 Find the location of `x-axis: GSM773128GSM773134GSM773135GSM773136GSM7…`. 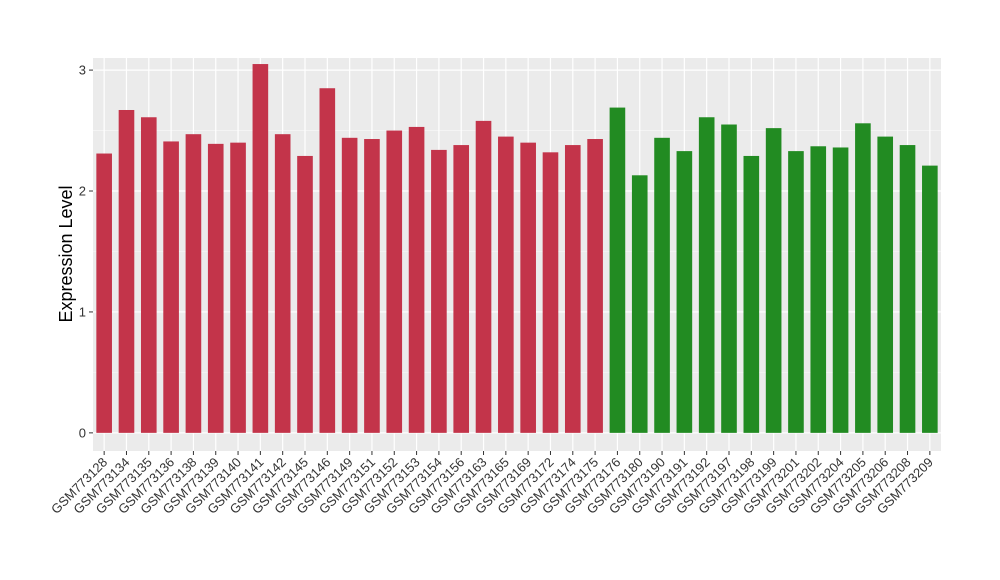

x-axis: GSM773128GSM773134GSM773135GSM773136GSM7… is located at coordinates (492, 484).